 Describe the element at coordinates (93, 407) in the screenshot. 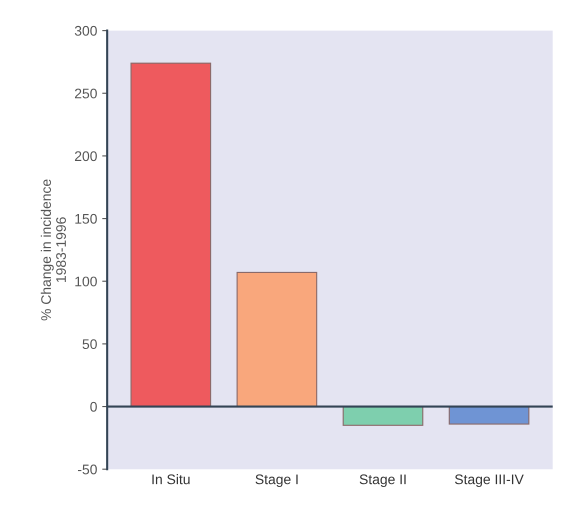

I see `y-tick-label: 0` at that location.